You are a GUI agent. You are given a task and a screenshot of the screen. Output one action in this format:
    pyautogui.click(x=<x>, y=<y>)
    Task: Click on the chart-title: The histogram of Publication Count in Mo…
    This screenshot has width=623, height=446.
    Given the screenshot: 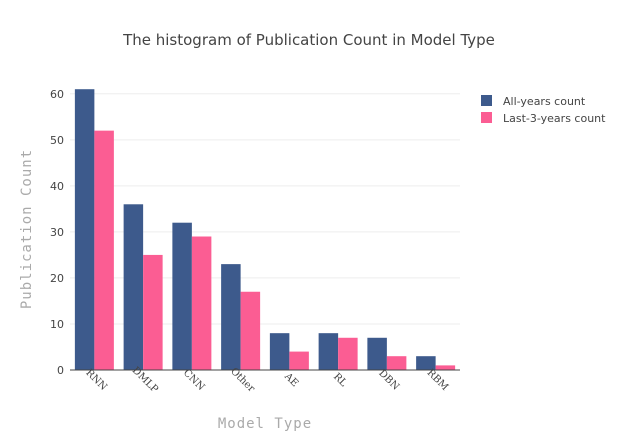 What is the action you would take?
    pyautogui.click(x=308, y=40)
    